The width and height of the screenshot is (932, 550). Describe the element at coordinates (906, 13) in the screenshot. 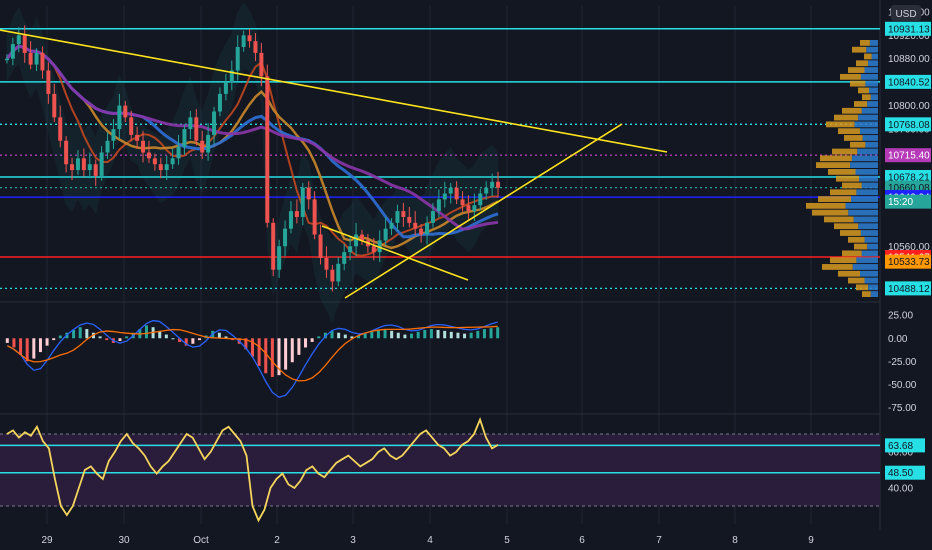

I see `currency-badge: USD` at that location.